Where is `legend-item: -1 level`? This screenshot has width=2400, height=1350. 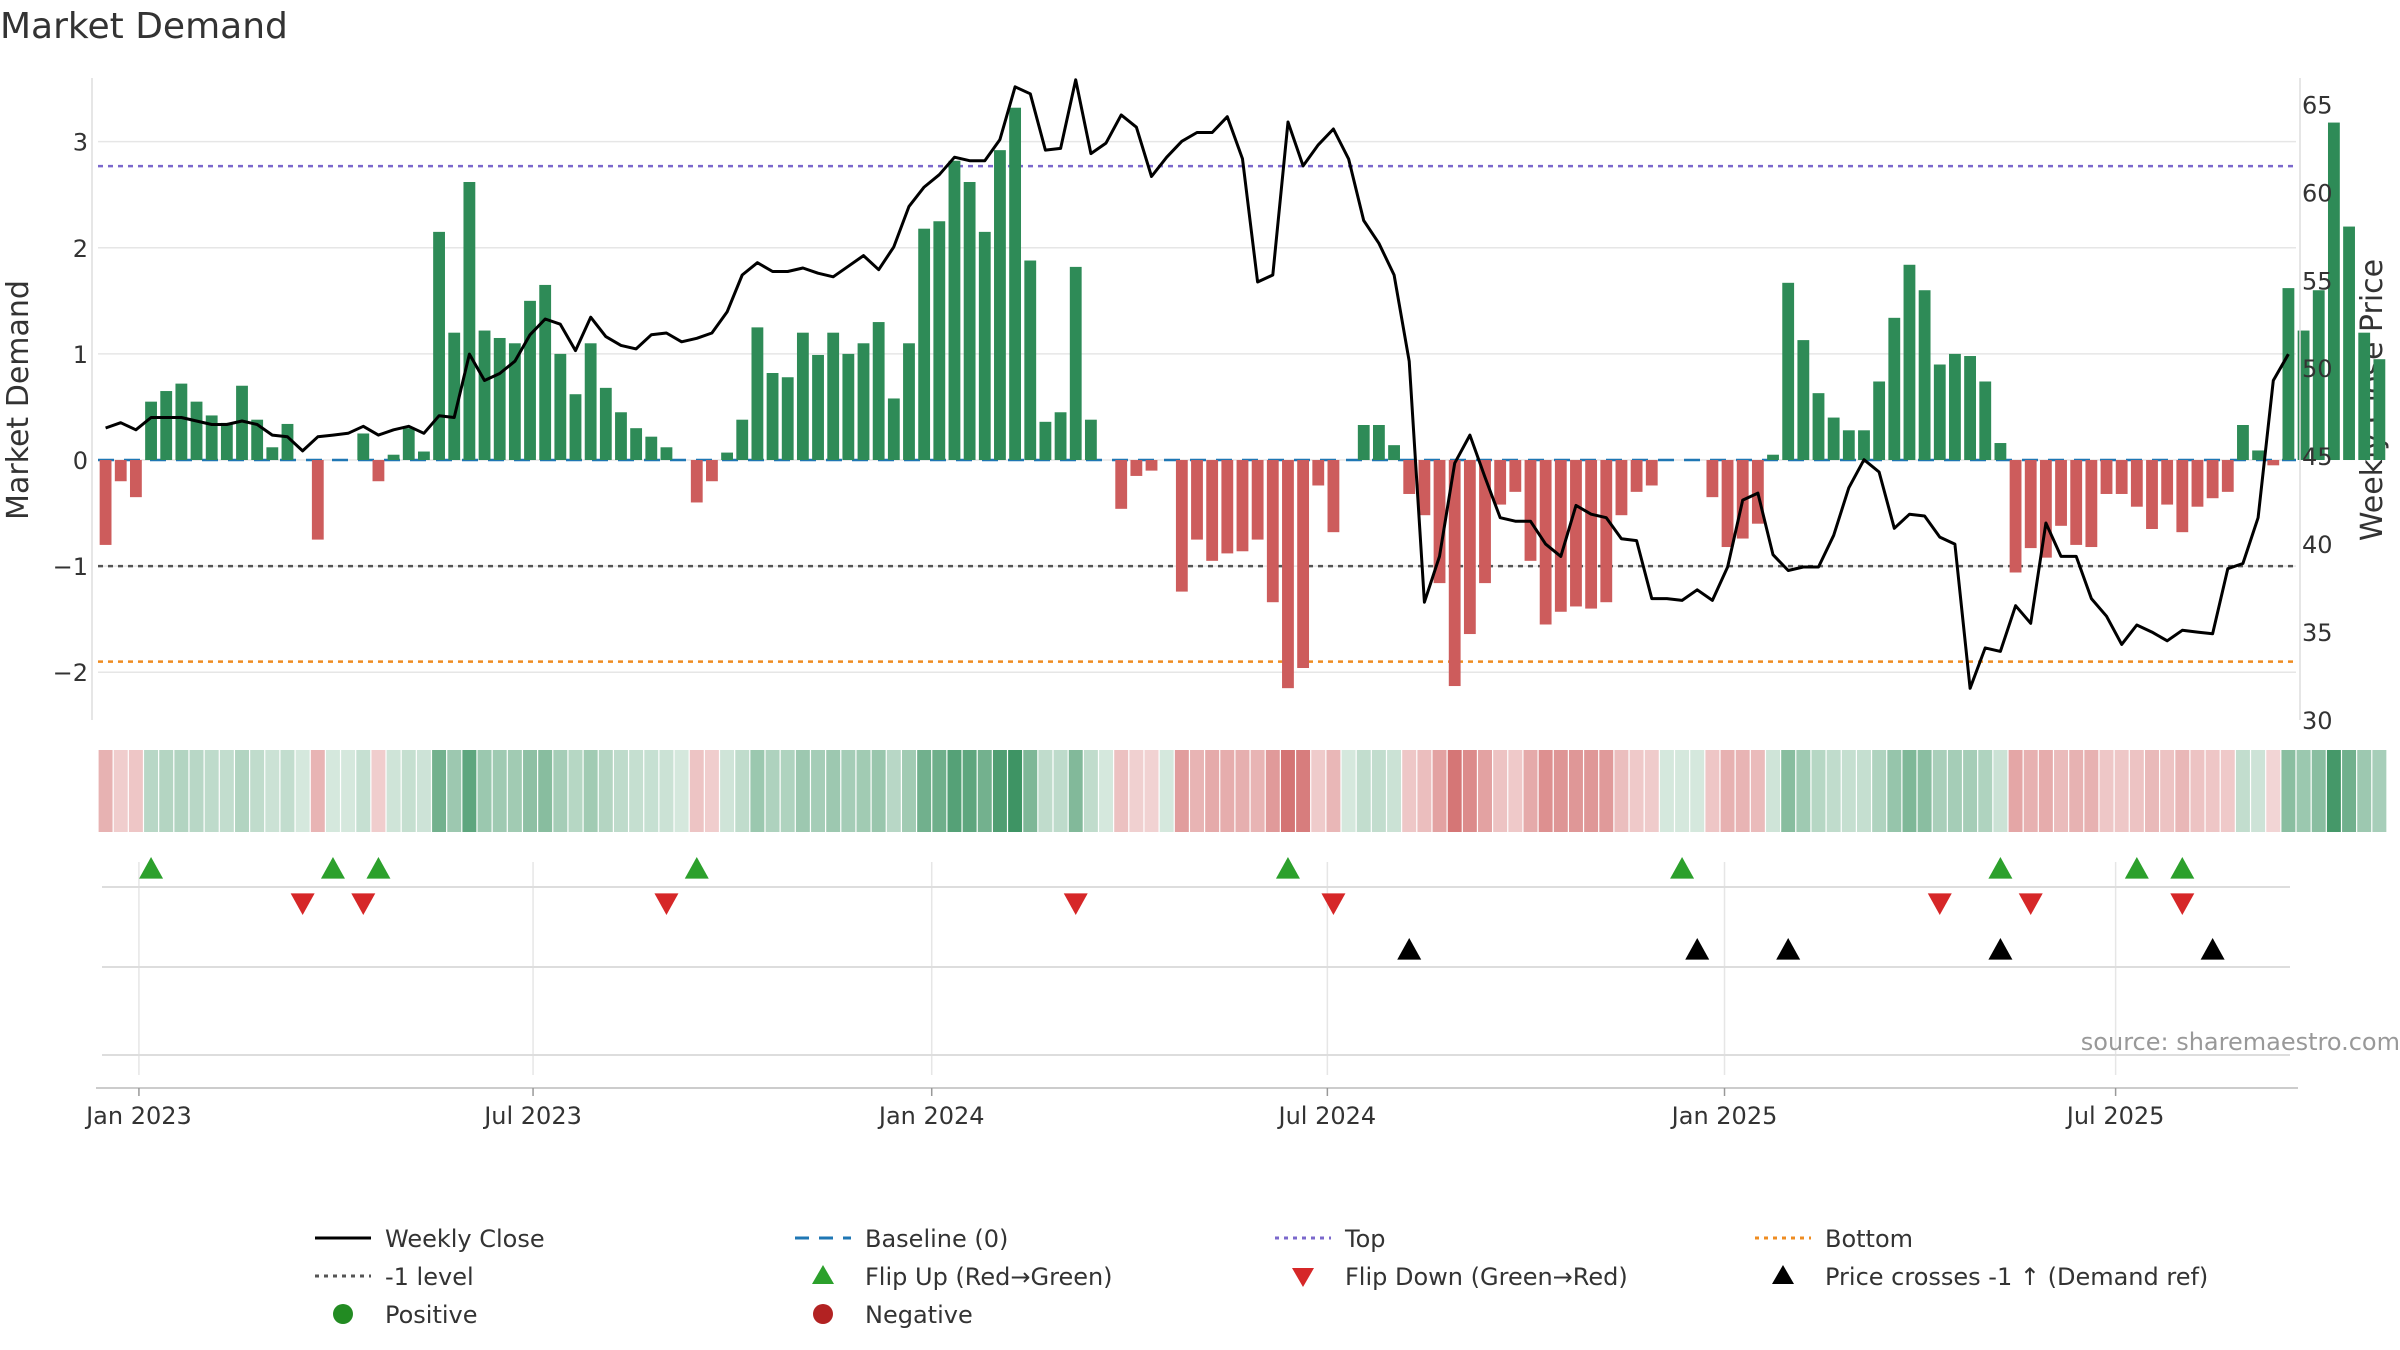
legend-item: -1 level is located at coordinates (394, 1277).